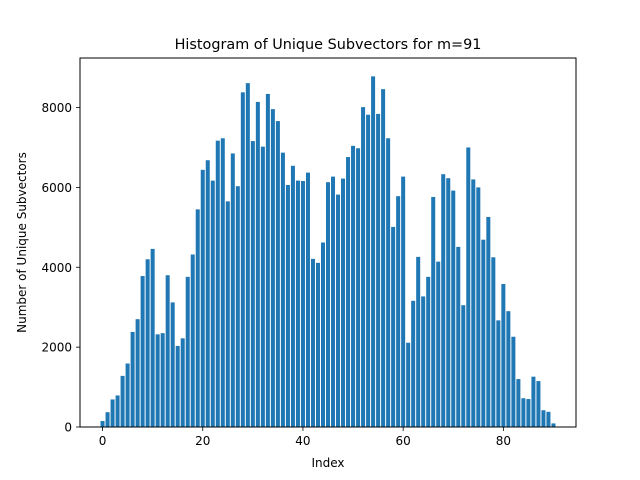 This screenshot has height=480, width=640. I want to click on chart-title: Histogram of Unique Subvectors for m=91, so click(328, 45).